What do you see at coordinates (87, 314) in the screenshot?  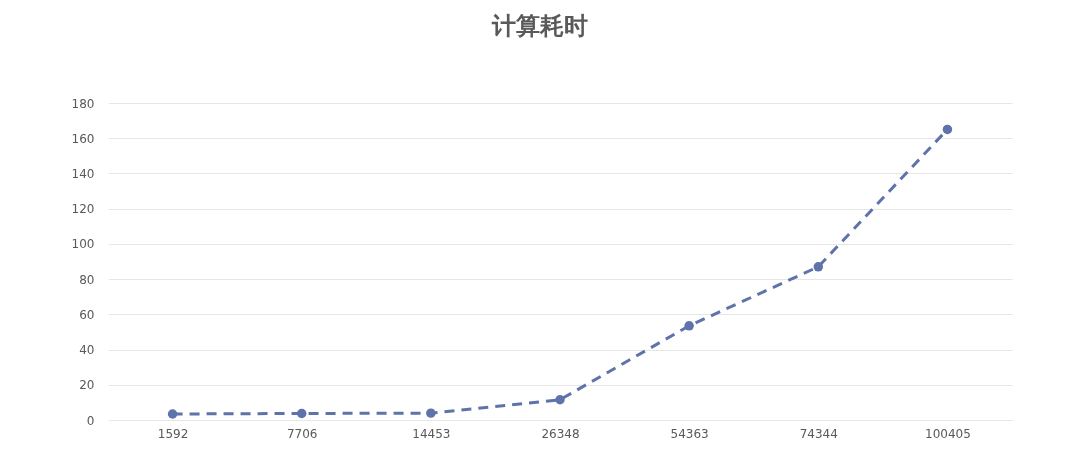 I see `y-tick-label: 60` at bounding box center [87, 314].